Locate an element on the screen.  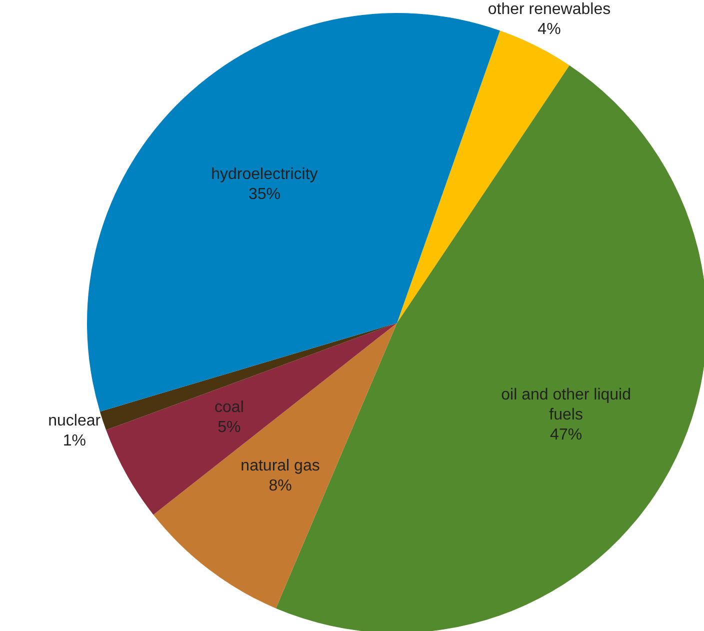
slice-label: coal is located at coordinates (229, 407).